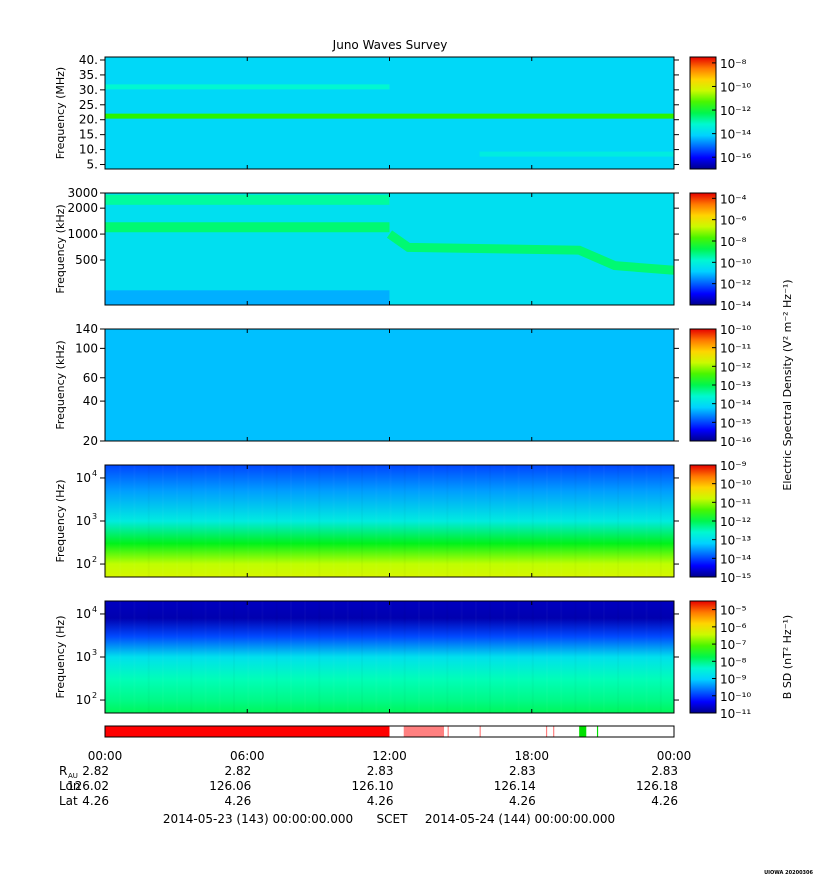  I want to click on y-tick-label: 20., so click(88, 120).